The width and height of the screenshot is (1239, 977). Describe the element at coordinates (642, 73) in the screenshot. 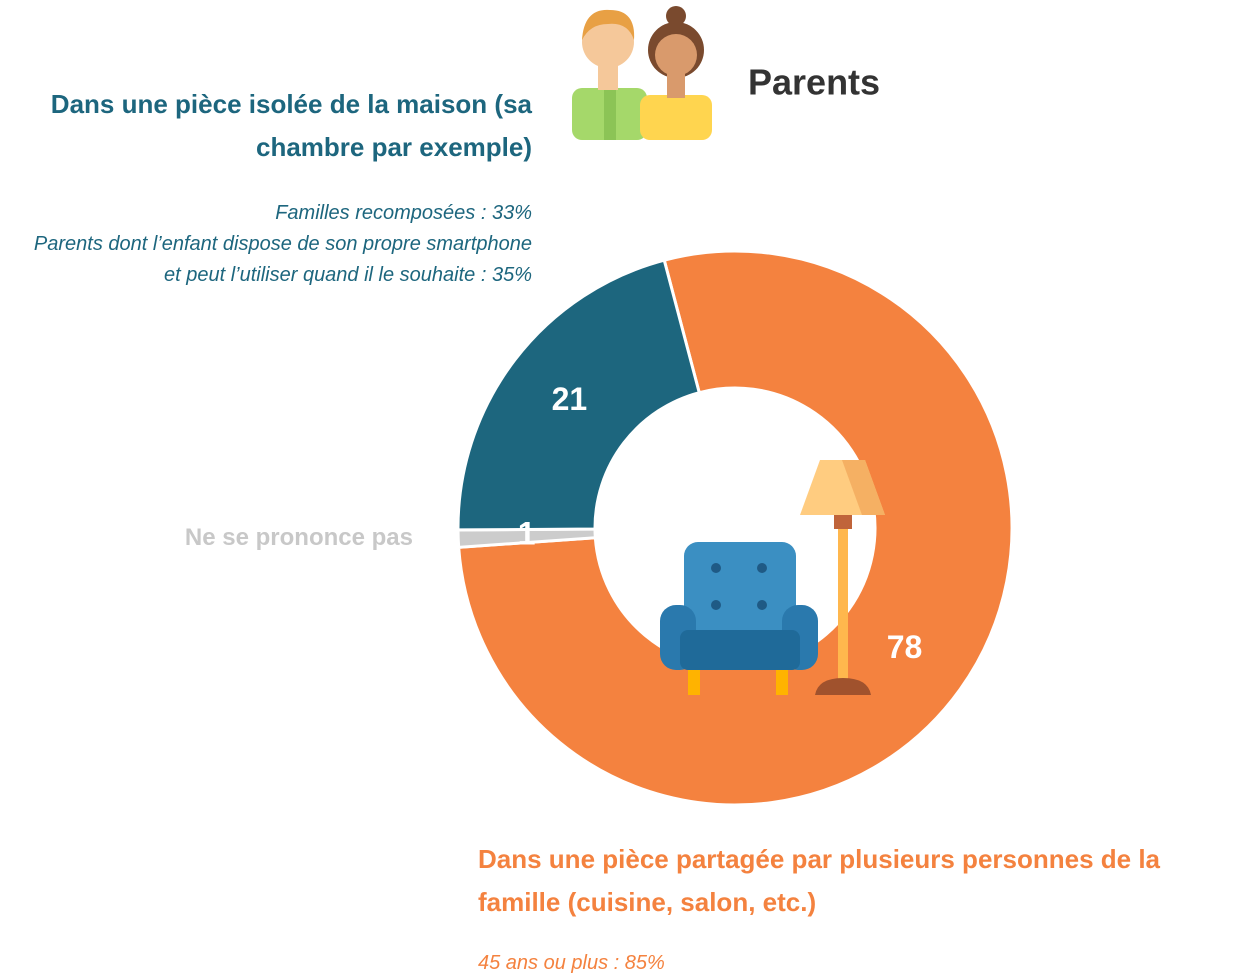

I see `parents-icon` at that location.